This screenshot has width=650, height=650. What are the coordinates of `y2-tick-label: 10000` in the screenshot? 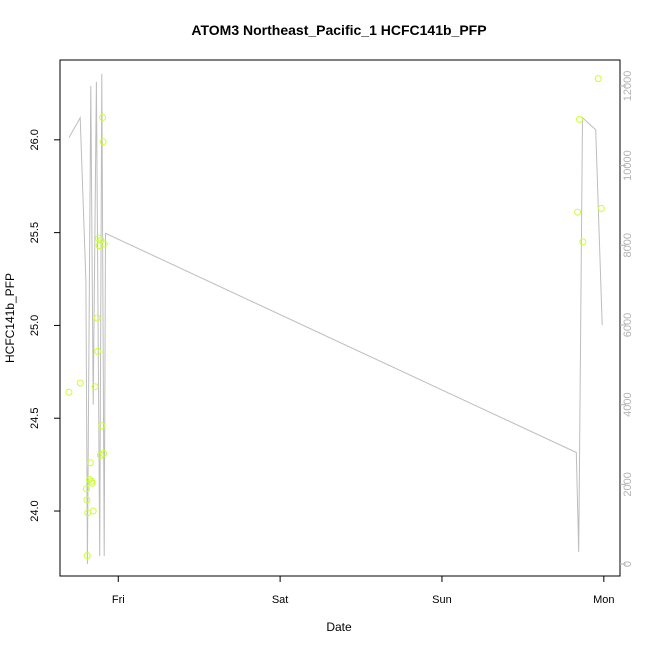 It's located at (628, 165).